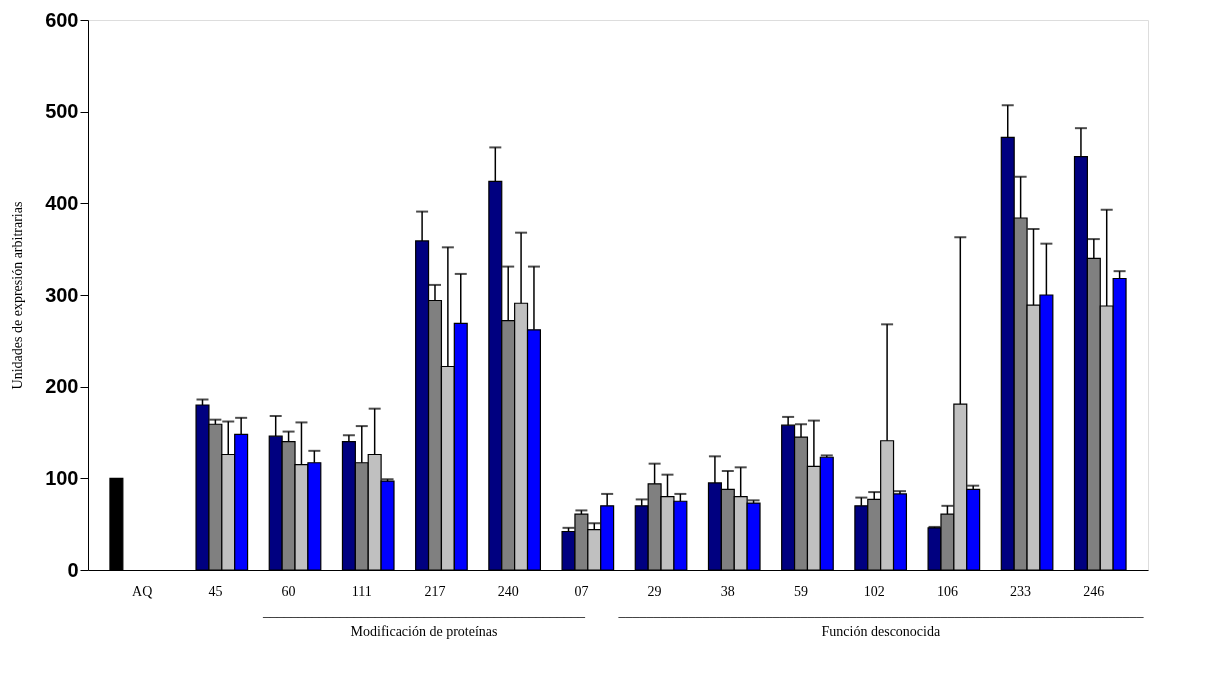 This screenshot has width=1208, height=680. Describe the element at coordinates (215, 591) in the screenshot. I see `x-tick-label: 45` at that location.